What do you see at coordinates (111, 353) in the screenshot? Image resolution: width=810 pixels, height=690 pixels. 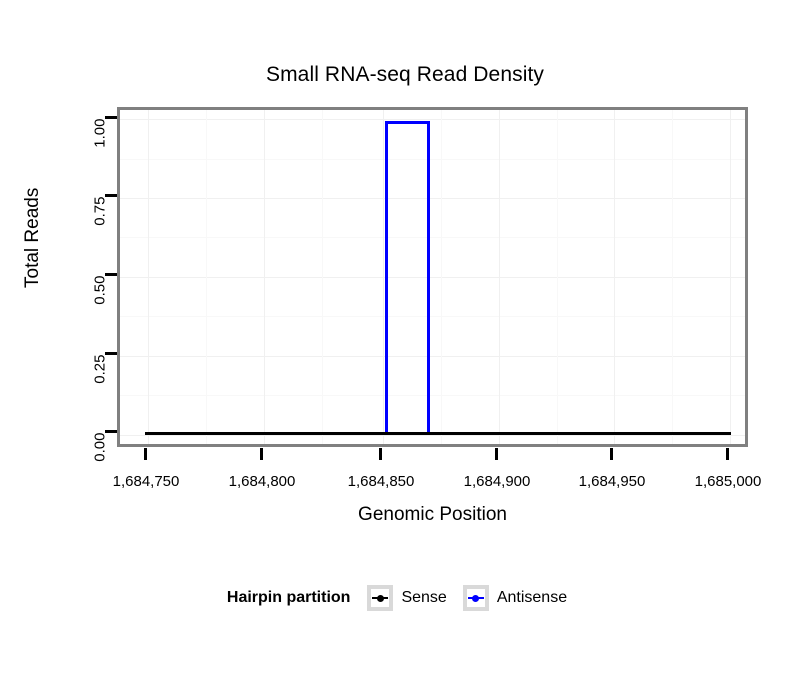 I see `y-tick-mark-0.25` at bounding box center [111, 353].